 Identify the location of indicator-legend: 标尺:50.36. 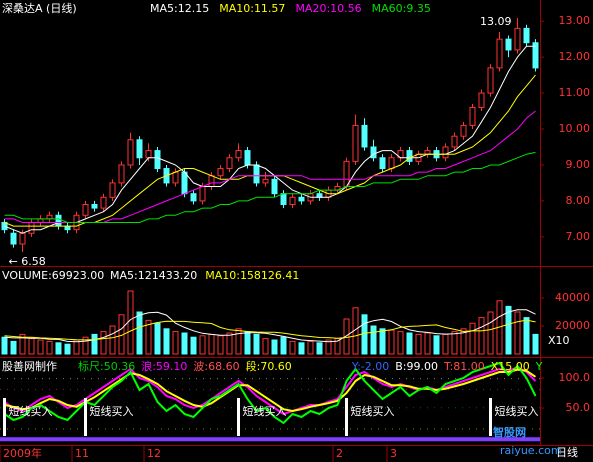
(106, 366).